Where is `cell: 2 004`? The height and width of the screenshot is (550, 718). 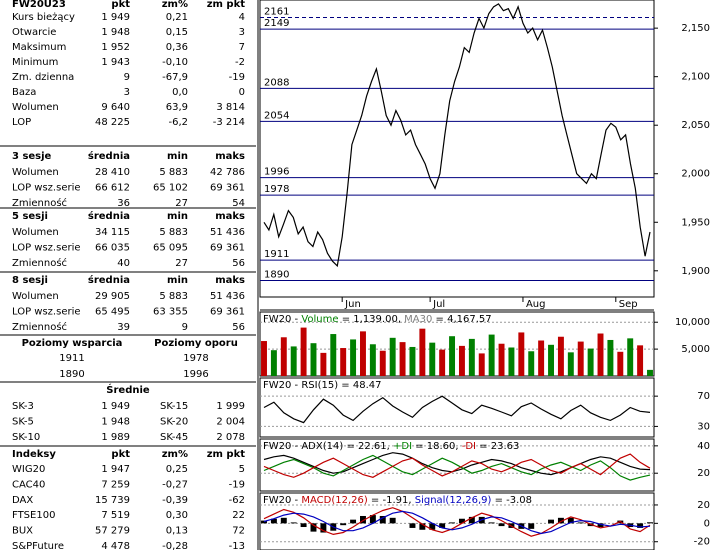
cell: 2 004 is located at coordinates (230, 422).